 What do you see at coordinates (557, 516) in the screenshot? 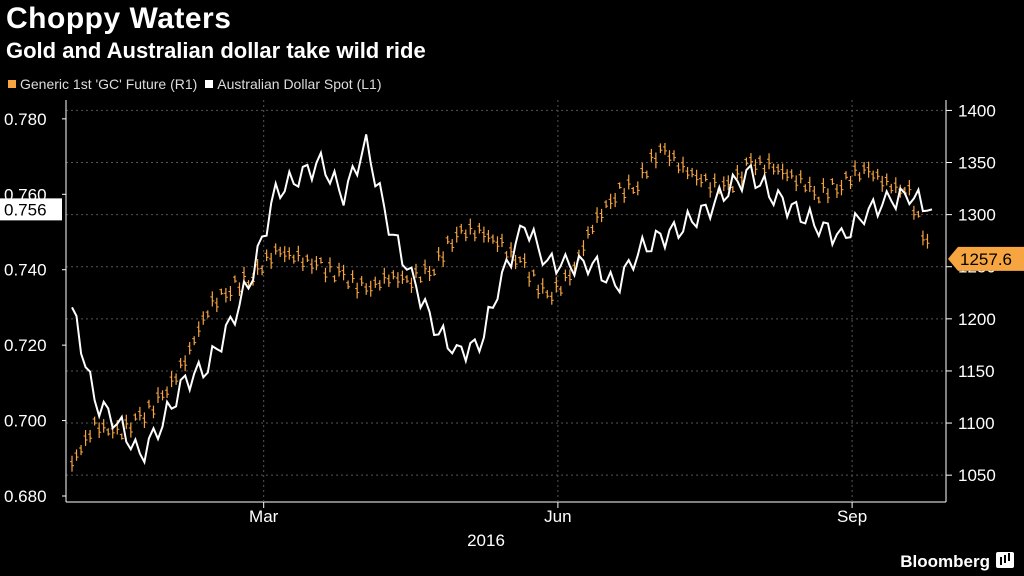
I see `x-tick-label: Jun` at bounding box center [557, 516].